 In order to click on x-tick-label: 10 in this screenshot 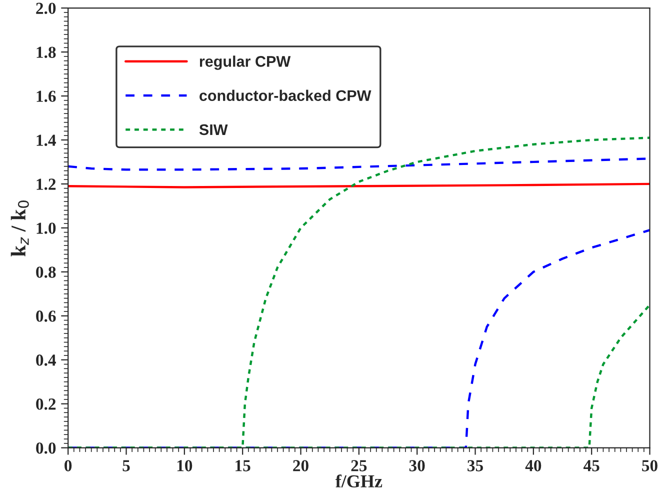, I will do `click(184, 466)`.